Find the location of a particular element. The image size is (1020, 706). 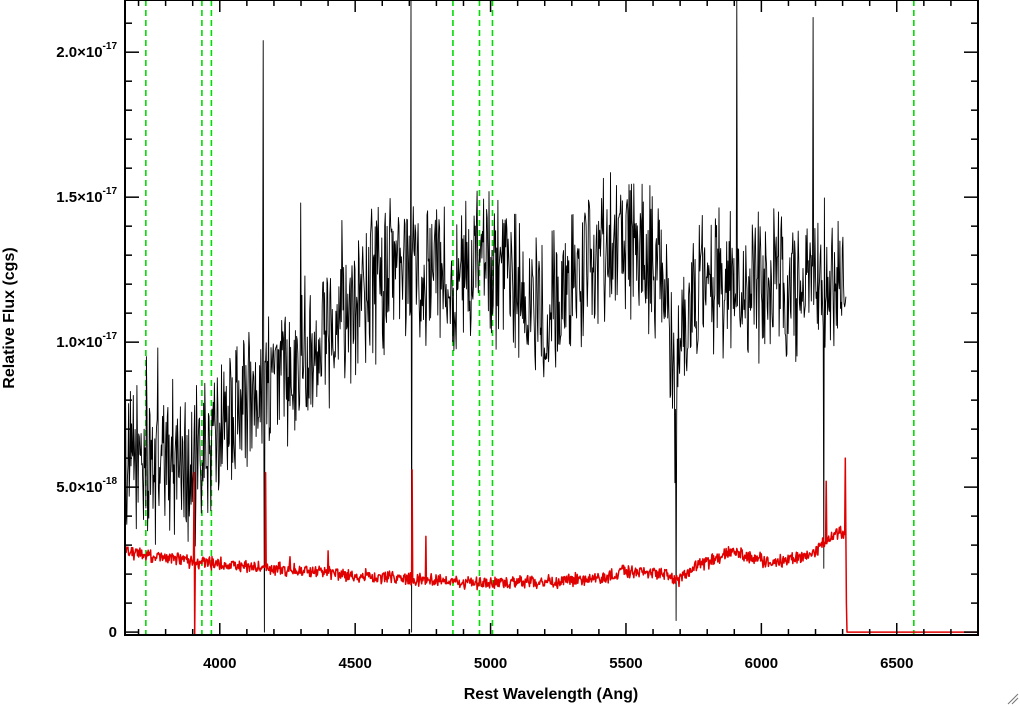

x-tick-label-5500: 5500 is located at coordinates (625, 663).